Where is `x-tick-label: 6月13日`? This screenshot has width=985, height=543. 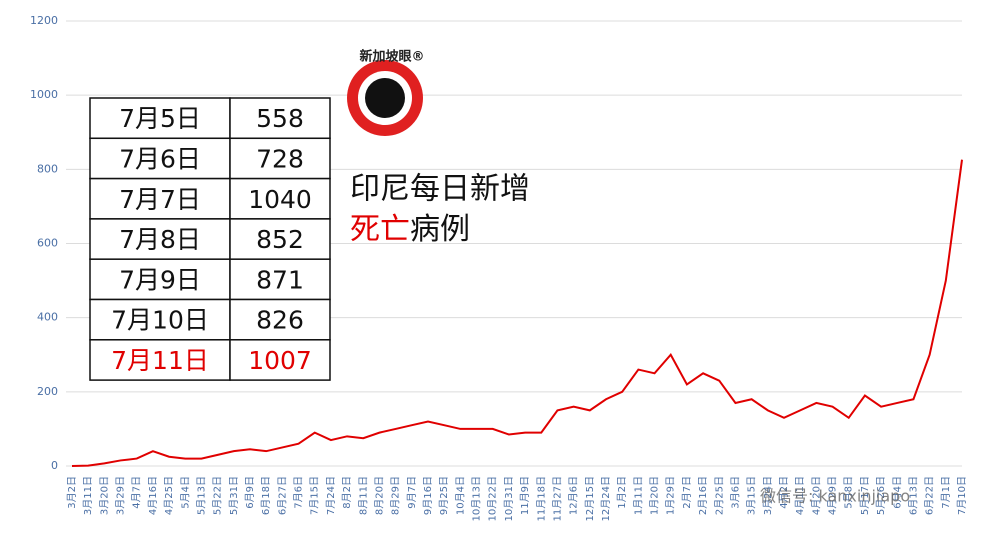 x-tick-label: 6月13日 is located at coordinates (913, 495).